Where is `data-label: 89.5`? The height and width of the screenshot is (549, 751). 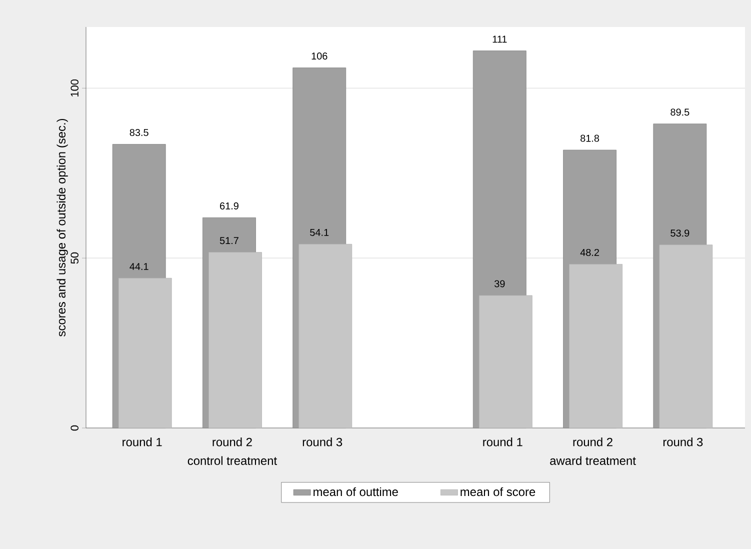 data-label: 89.5 is located at coordinates (680, 112).